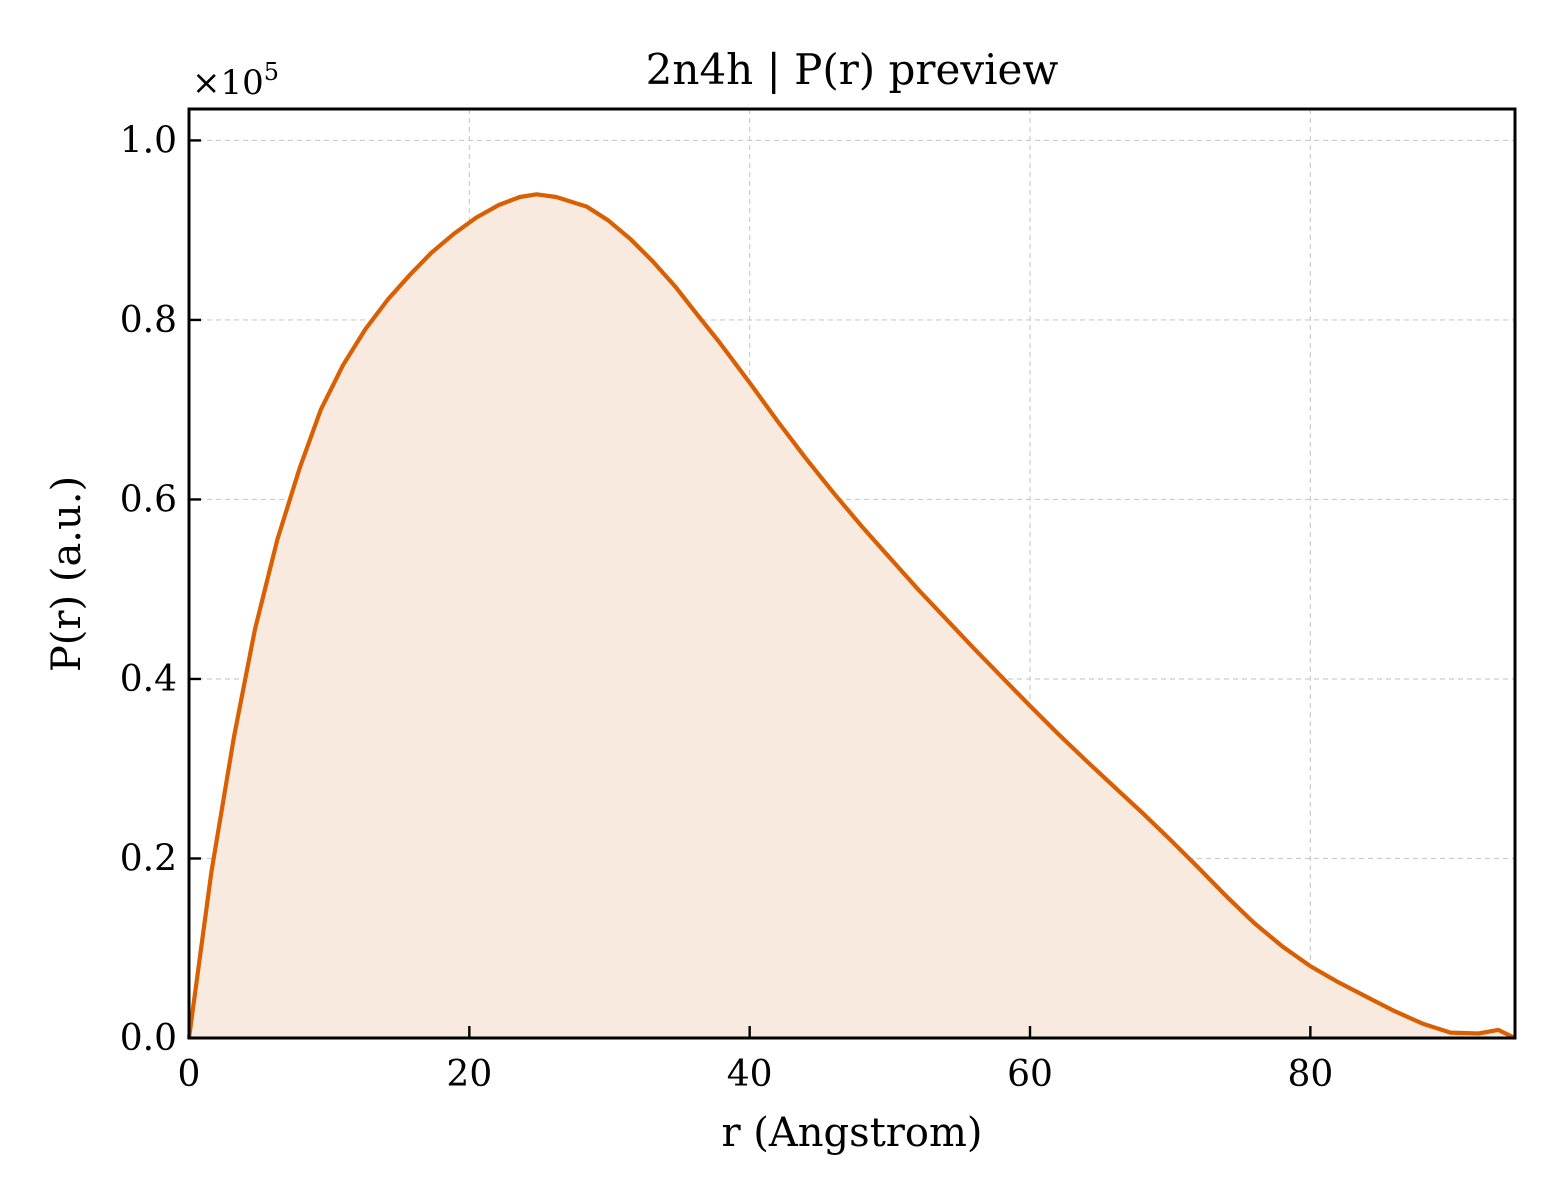 This screenshot has width=1560, height=1200. What do you see at coordinates (148, 499) in the screenshot?
I see `y-tick-label: 0.6` at bounding box center [148, 499].